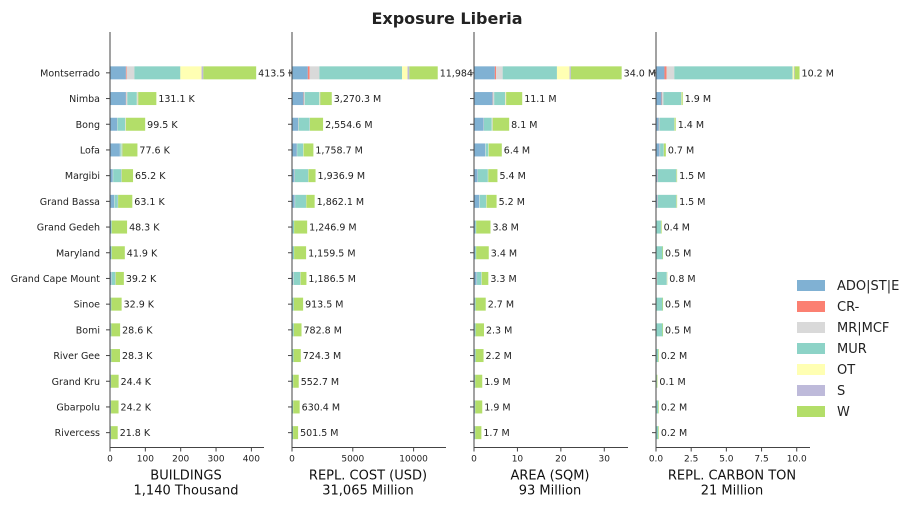  I want to click on bar-carbon-gbarpolu-mur, so click(657, 407).